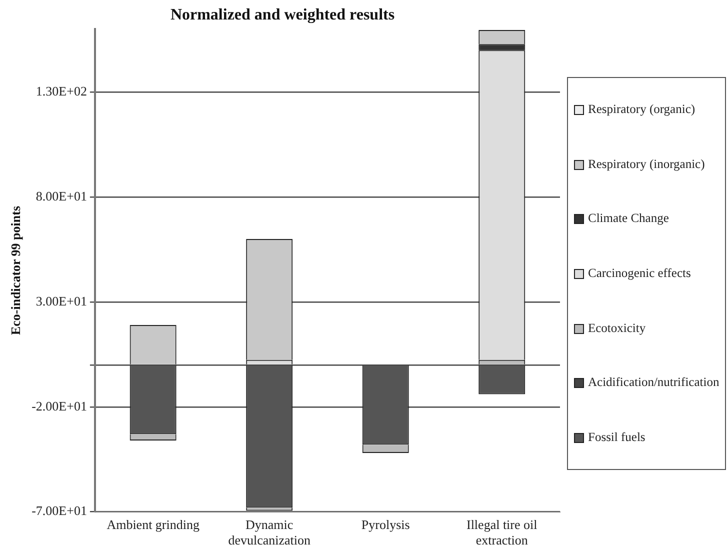  I want to click on legend-label: Respiratory (organic), so click(642, 110).